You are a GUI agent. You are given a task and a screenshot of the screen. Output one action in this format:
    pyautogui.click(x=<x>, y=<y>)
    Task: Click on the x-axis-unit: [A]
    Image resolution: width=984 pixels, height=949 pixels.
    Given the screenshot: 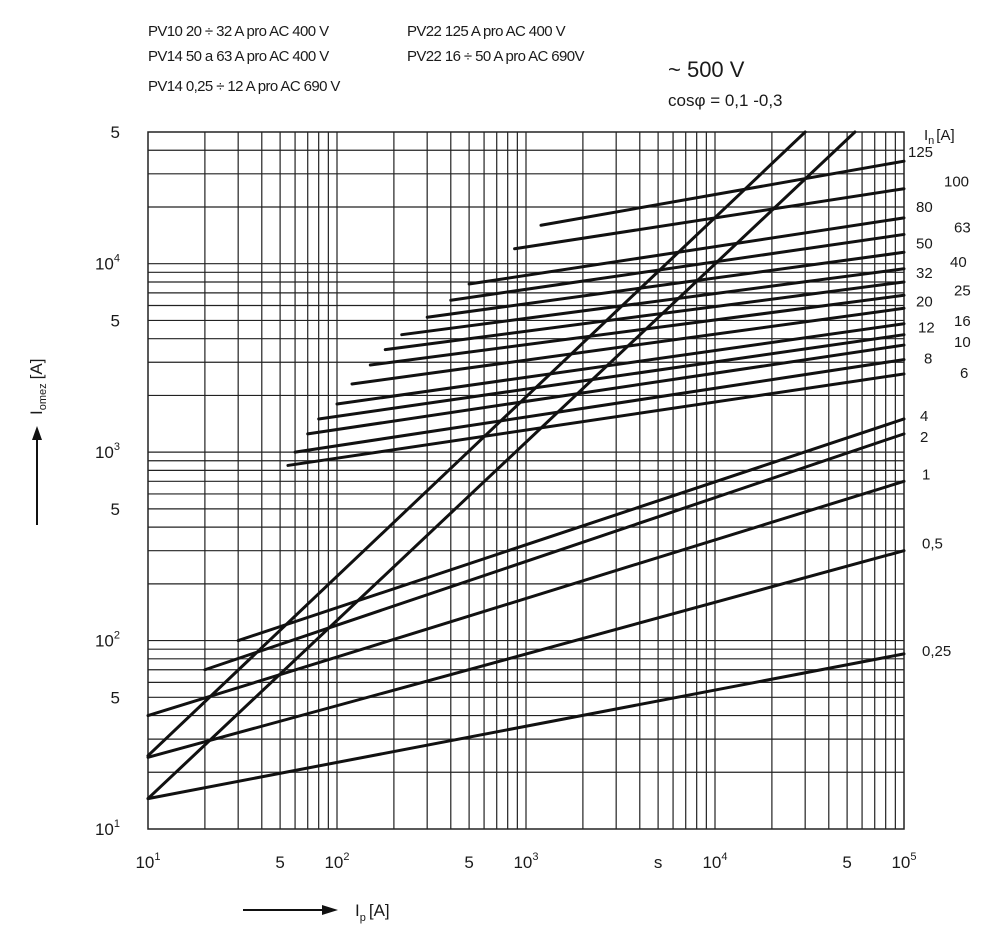 What is the action you would take?
    pyautogui.click(x=379, y=910)
    